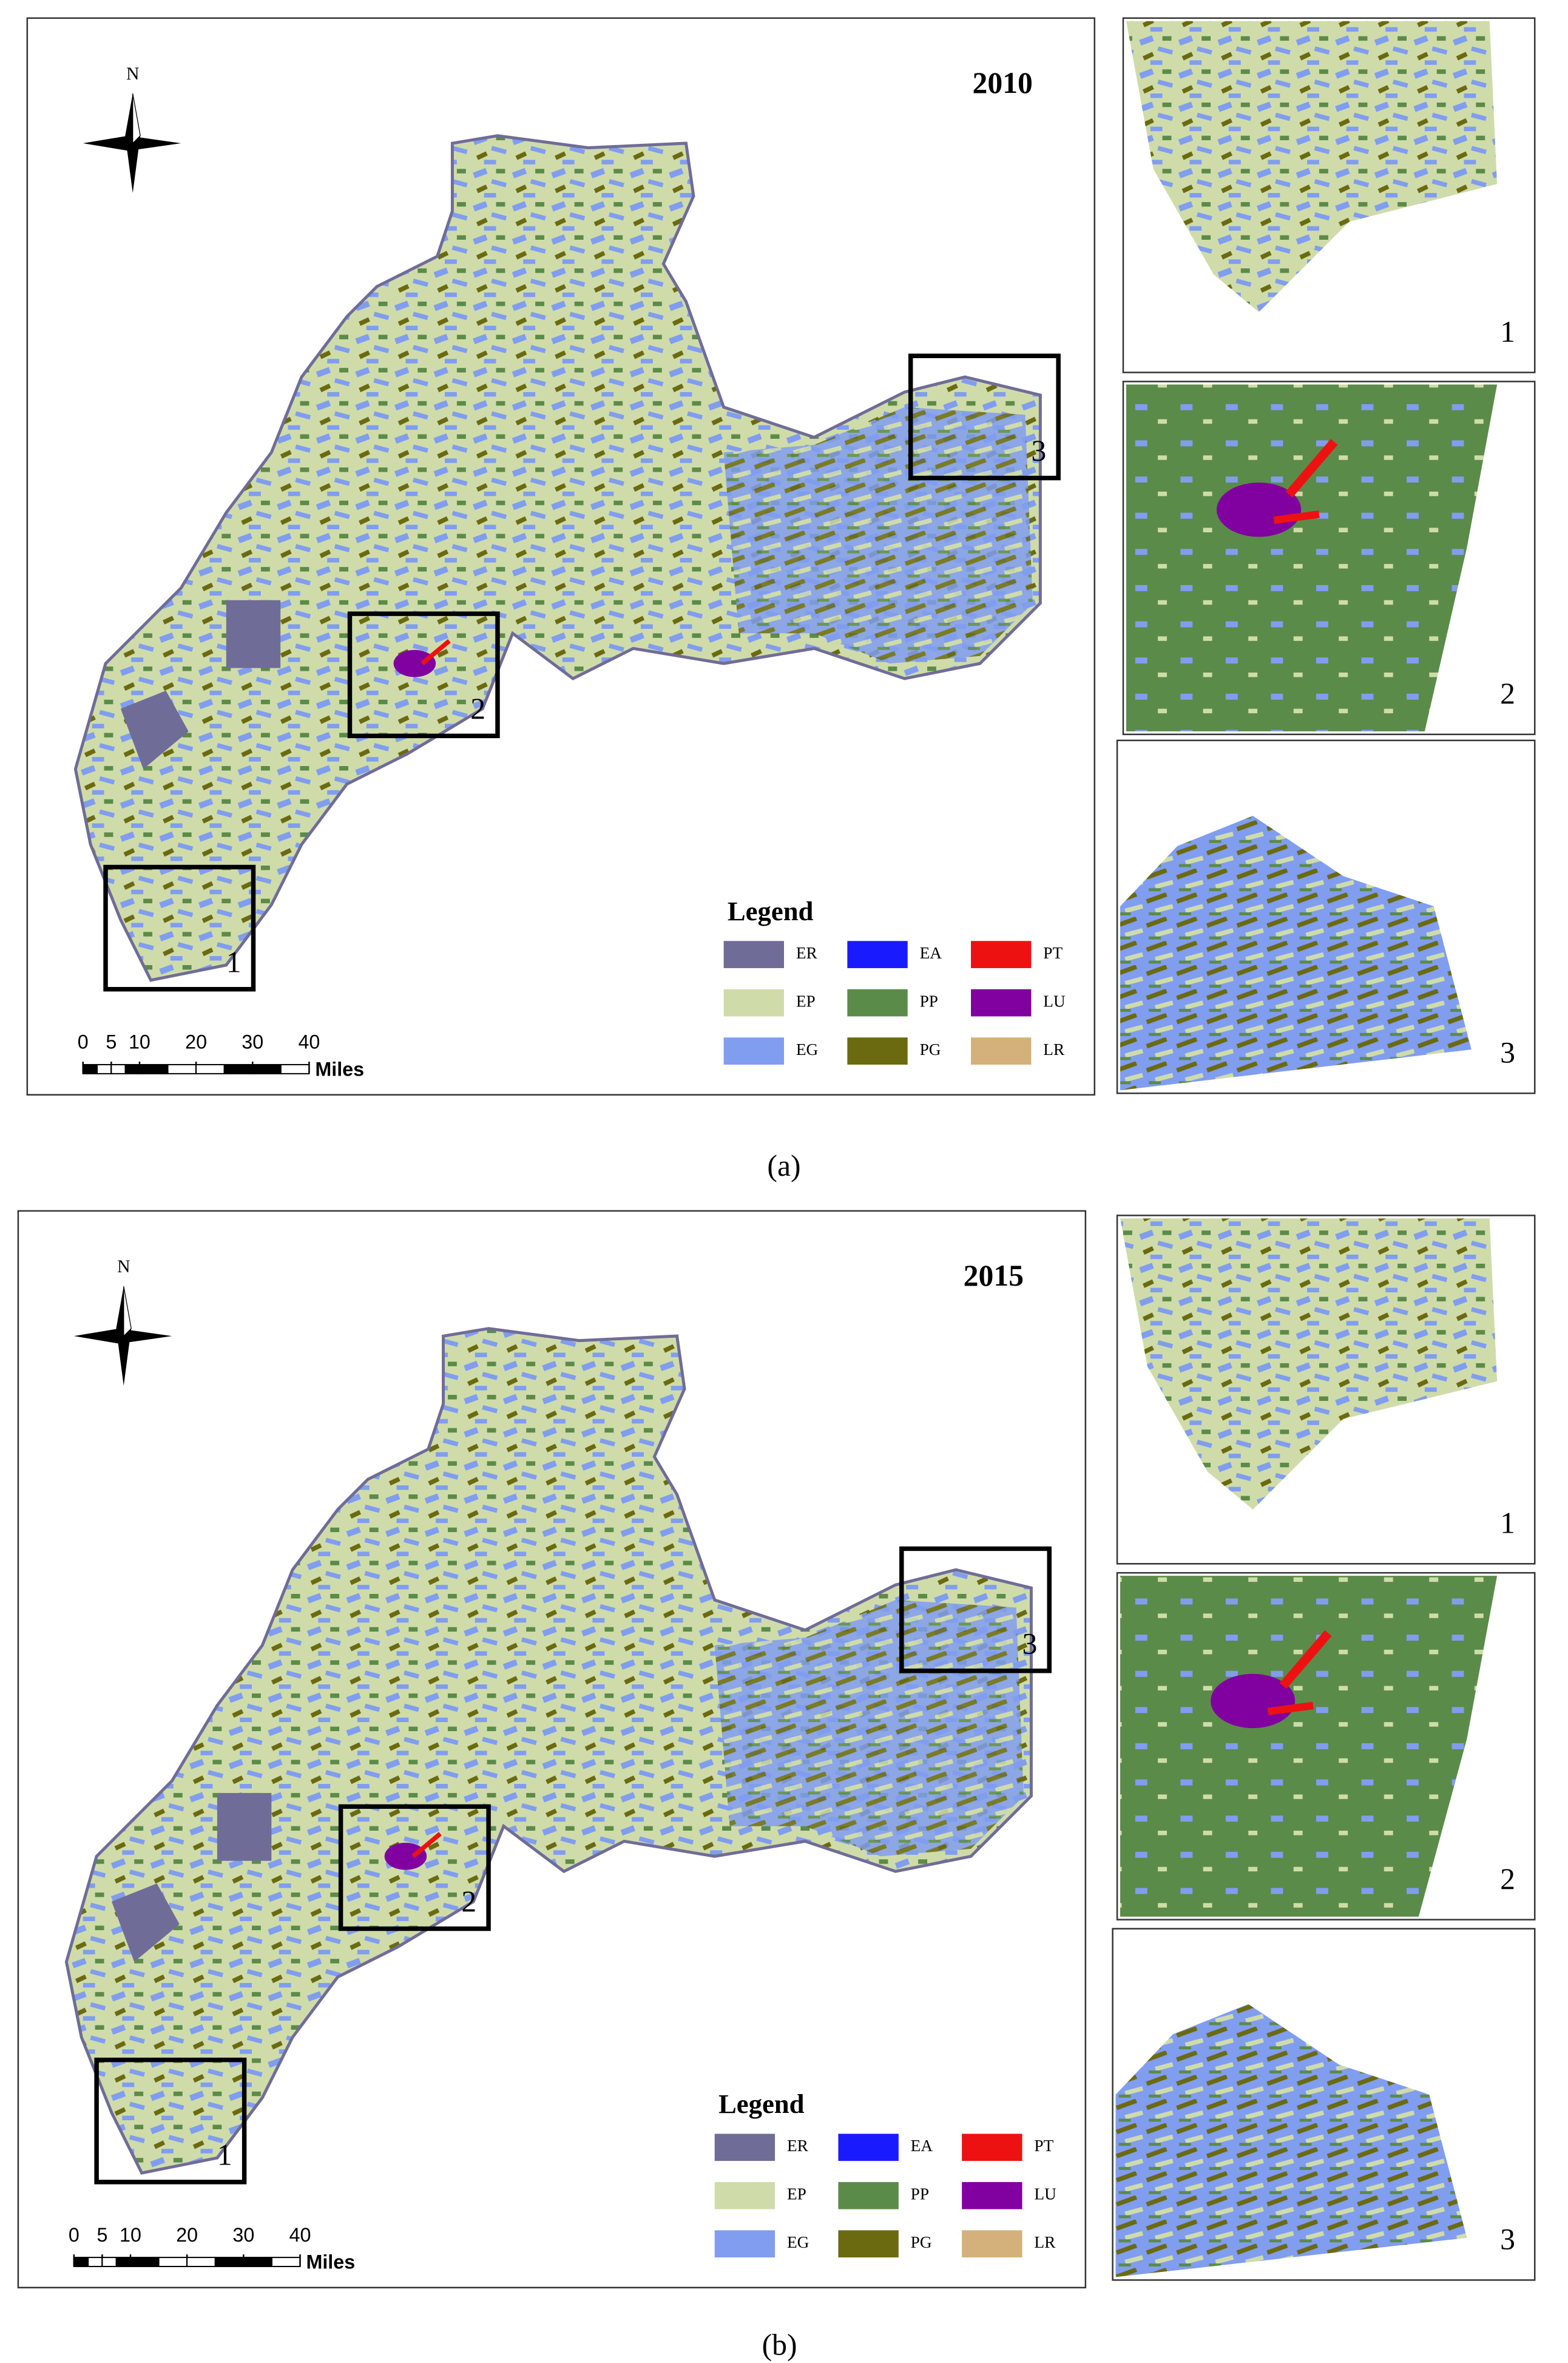 The image size is (1568, 2363). What do you see at coordinates (1507, 1523) in the screenshot?
I see `inset-label: 1` at bounding box center [1507, 1523].